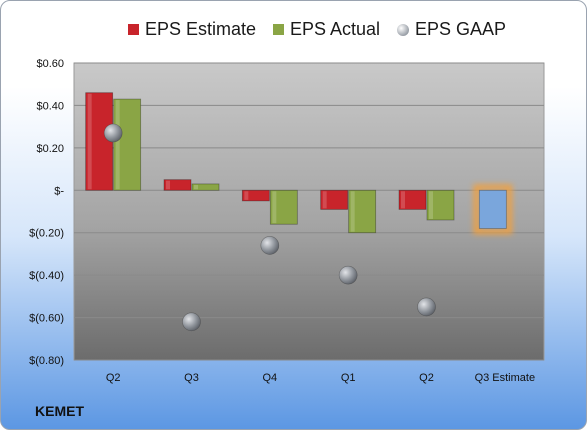 The height and width of the screenshot is (430, 587). Describe the element at coordinates (335, 29) in the screenshot. I see `legend-label-actual: EPS Actual` at that location.